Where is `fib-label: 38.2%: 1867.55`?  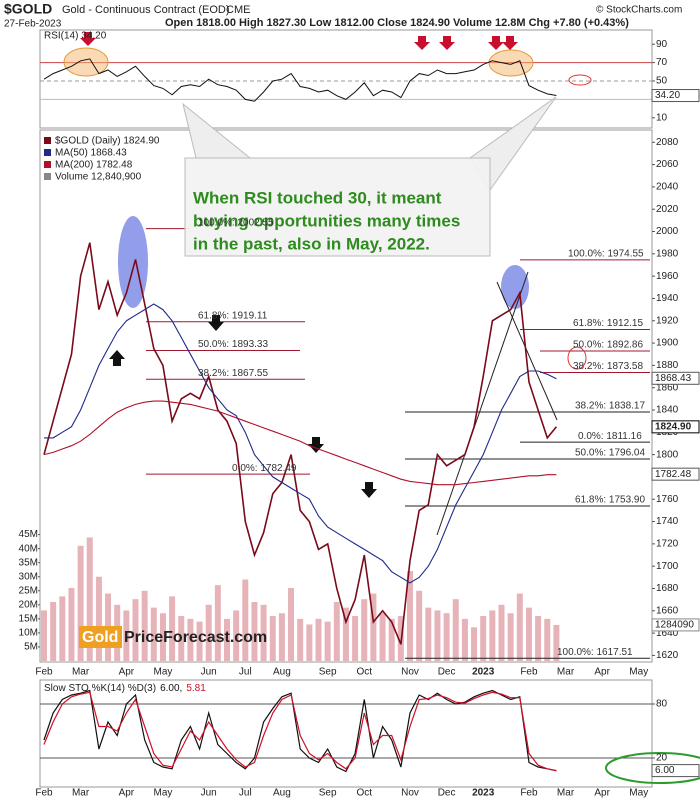
fib-label: 38.2%: 1867.55 is located at coordinates (233, 373).